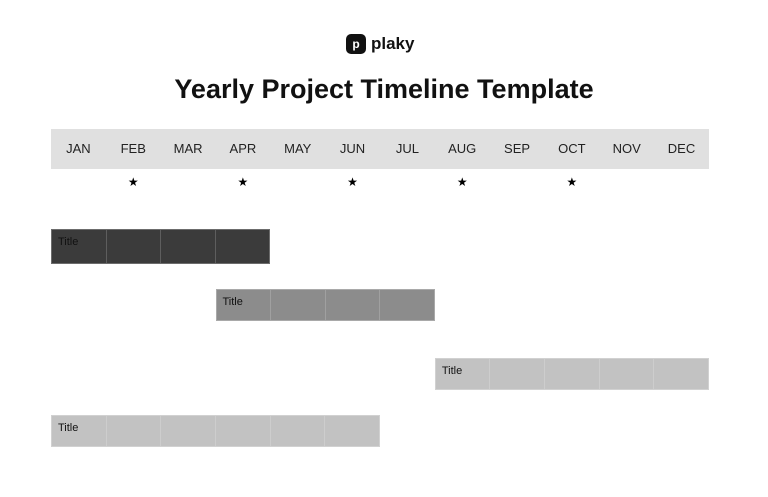  What do you see at coordinates (133, 148) in the screenshot?
I see `month-feb: FEB` at bounding box center [133, 148].